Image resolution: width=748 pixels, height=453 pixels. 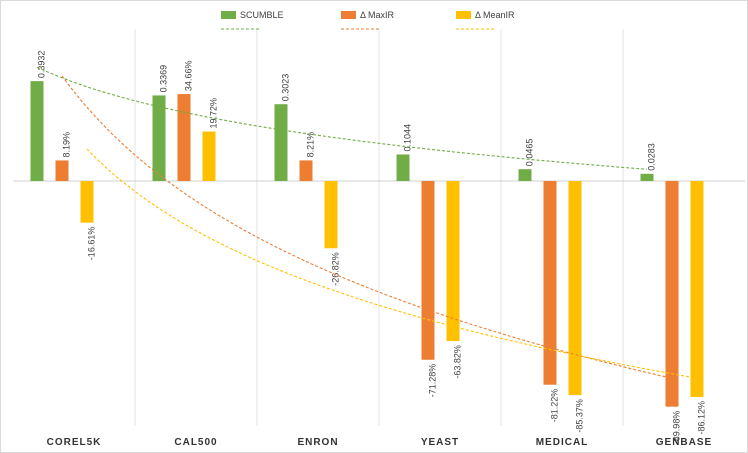 What do you see at coordinates (440, 442) in the screenshot?
I see `x-tick-label: YEAST` at bounding box center [440, 442].